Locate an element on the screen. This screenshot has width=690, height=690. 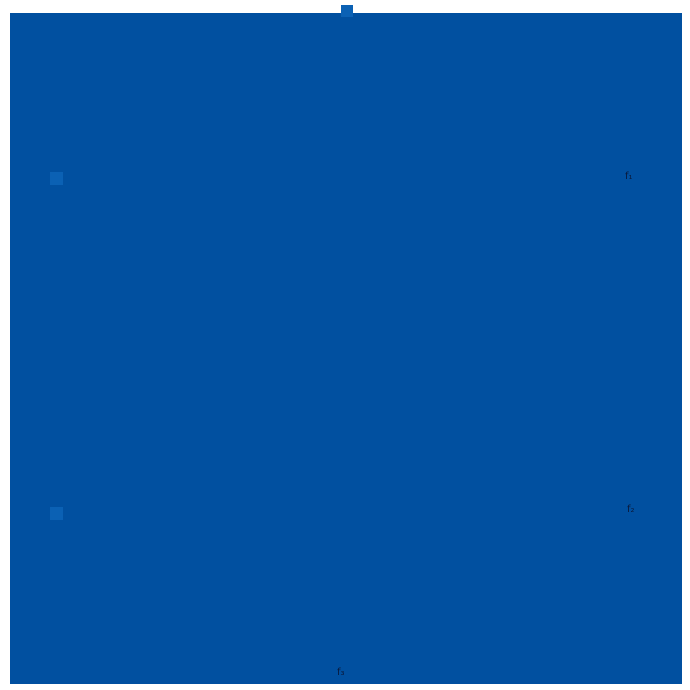
marker-square-top is located at coordinates (347, 11).